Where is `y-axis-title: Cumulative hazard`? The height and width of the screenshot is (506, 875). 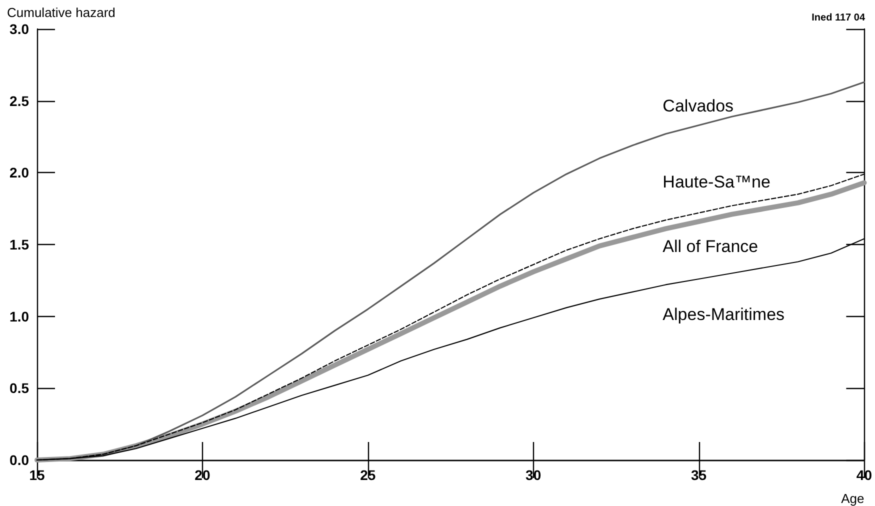
y-axis-title: Cumulative hazard is located at coordinates (61, 12).